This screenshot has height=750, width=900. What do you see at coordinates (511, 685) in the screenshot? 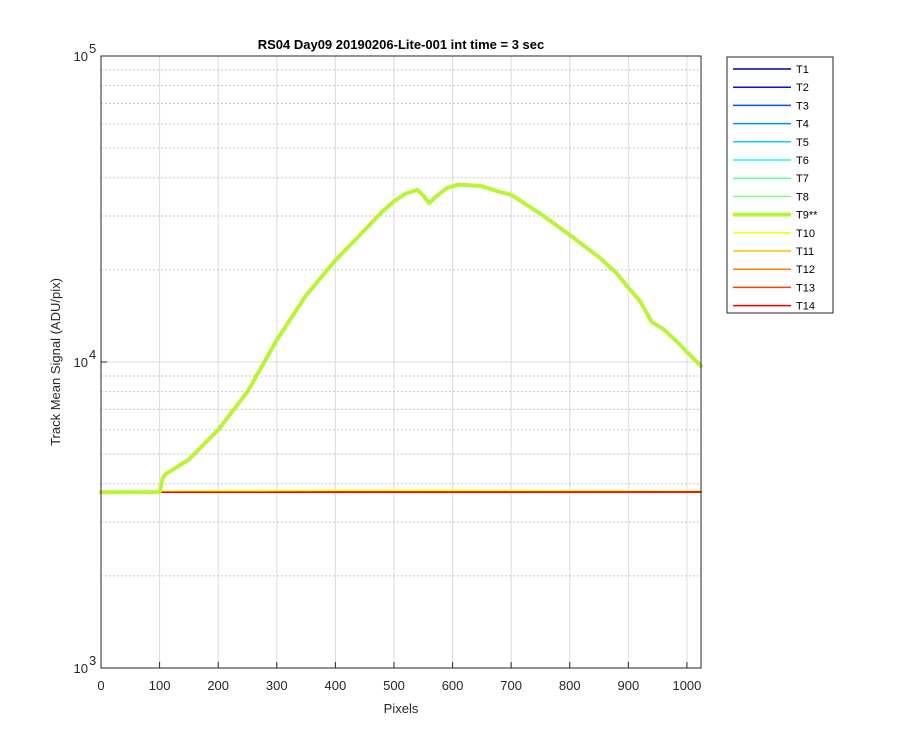
I see `x-tick-label: 700` at bounding box center [511, 685].